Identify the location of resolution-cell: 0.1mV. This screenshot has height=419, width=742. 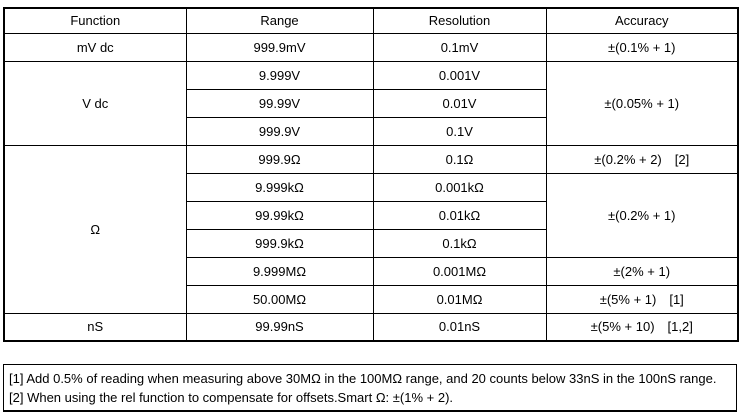
(459, 47).